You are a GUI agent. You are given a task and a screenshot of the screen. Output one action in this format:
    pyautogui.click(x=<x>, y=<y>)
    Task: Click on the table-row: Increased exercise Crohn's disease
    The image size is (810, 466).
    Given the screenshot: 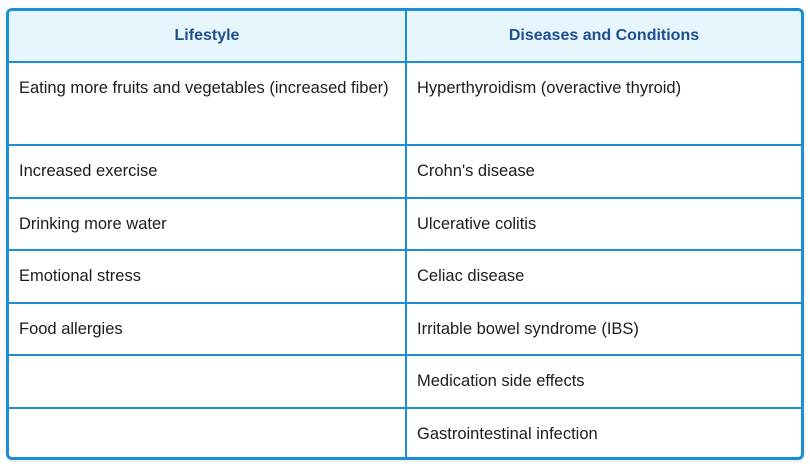 What is the action you would take?
    pyautogui.click(x=405, y=172)
    